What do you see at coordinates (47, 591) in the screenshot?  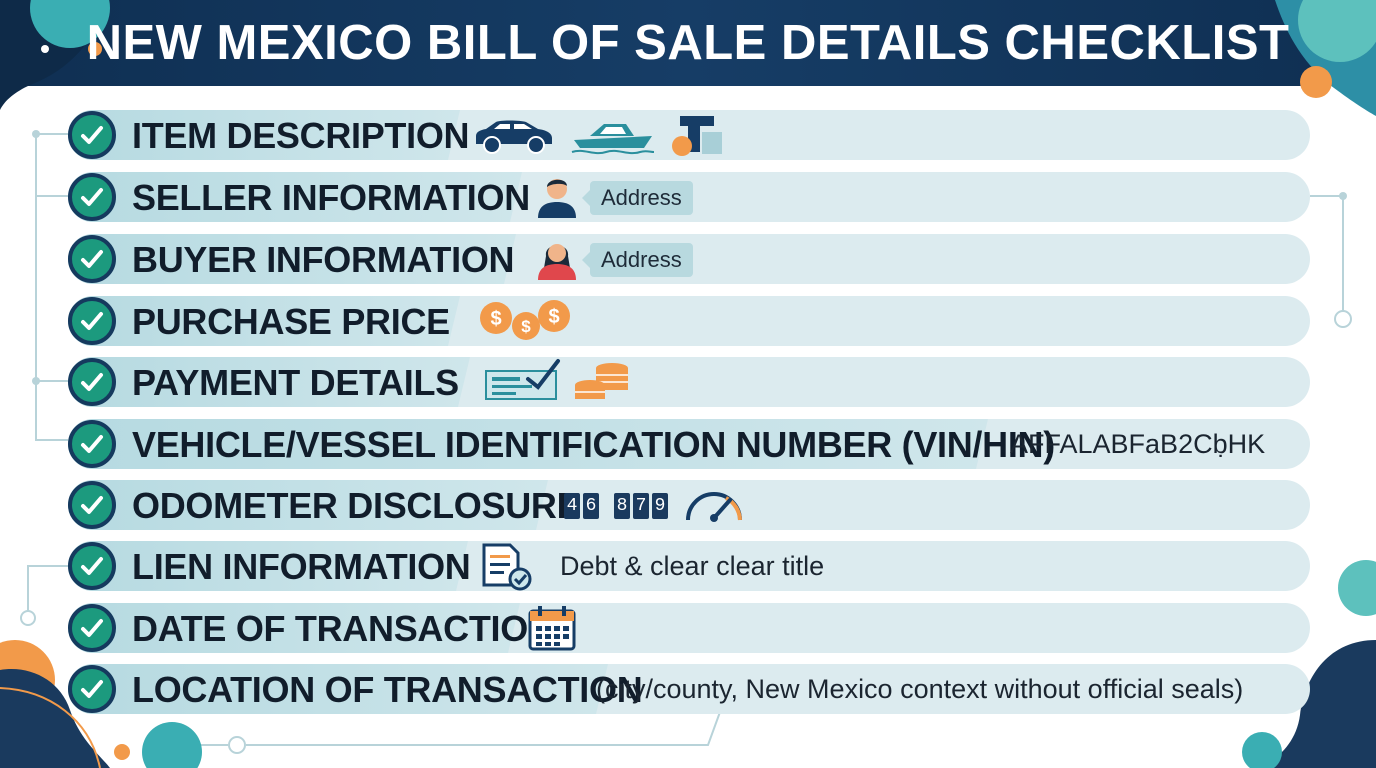 I see `lower-left-connector` at bounding box center [47, 591].